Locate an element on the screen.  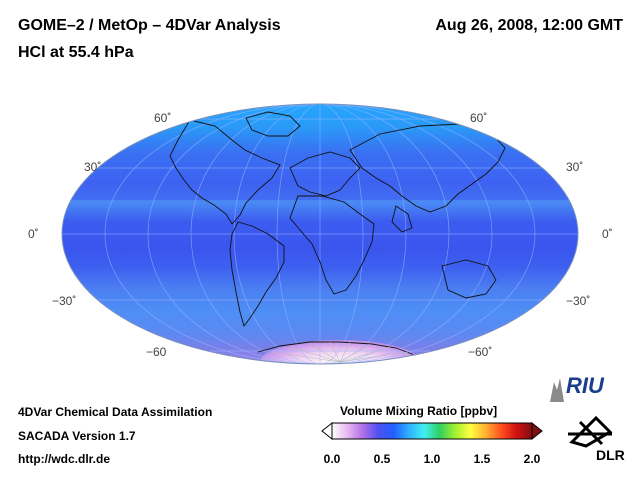
lat-label-left-60: 60˚ is located at coordinates (163, 118).